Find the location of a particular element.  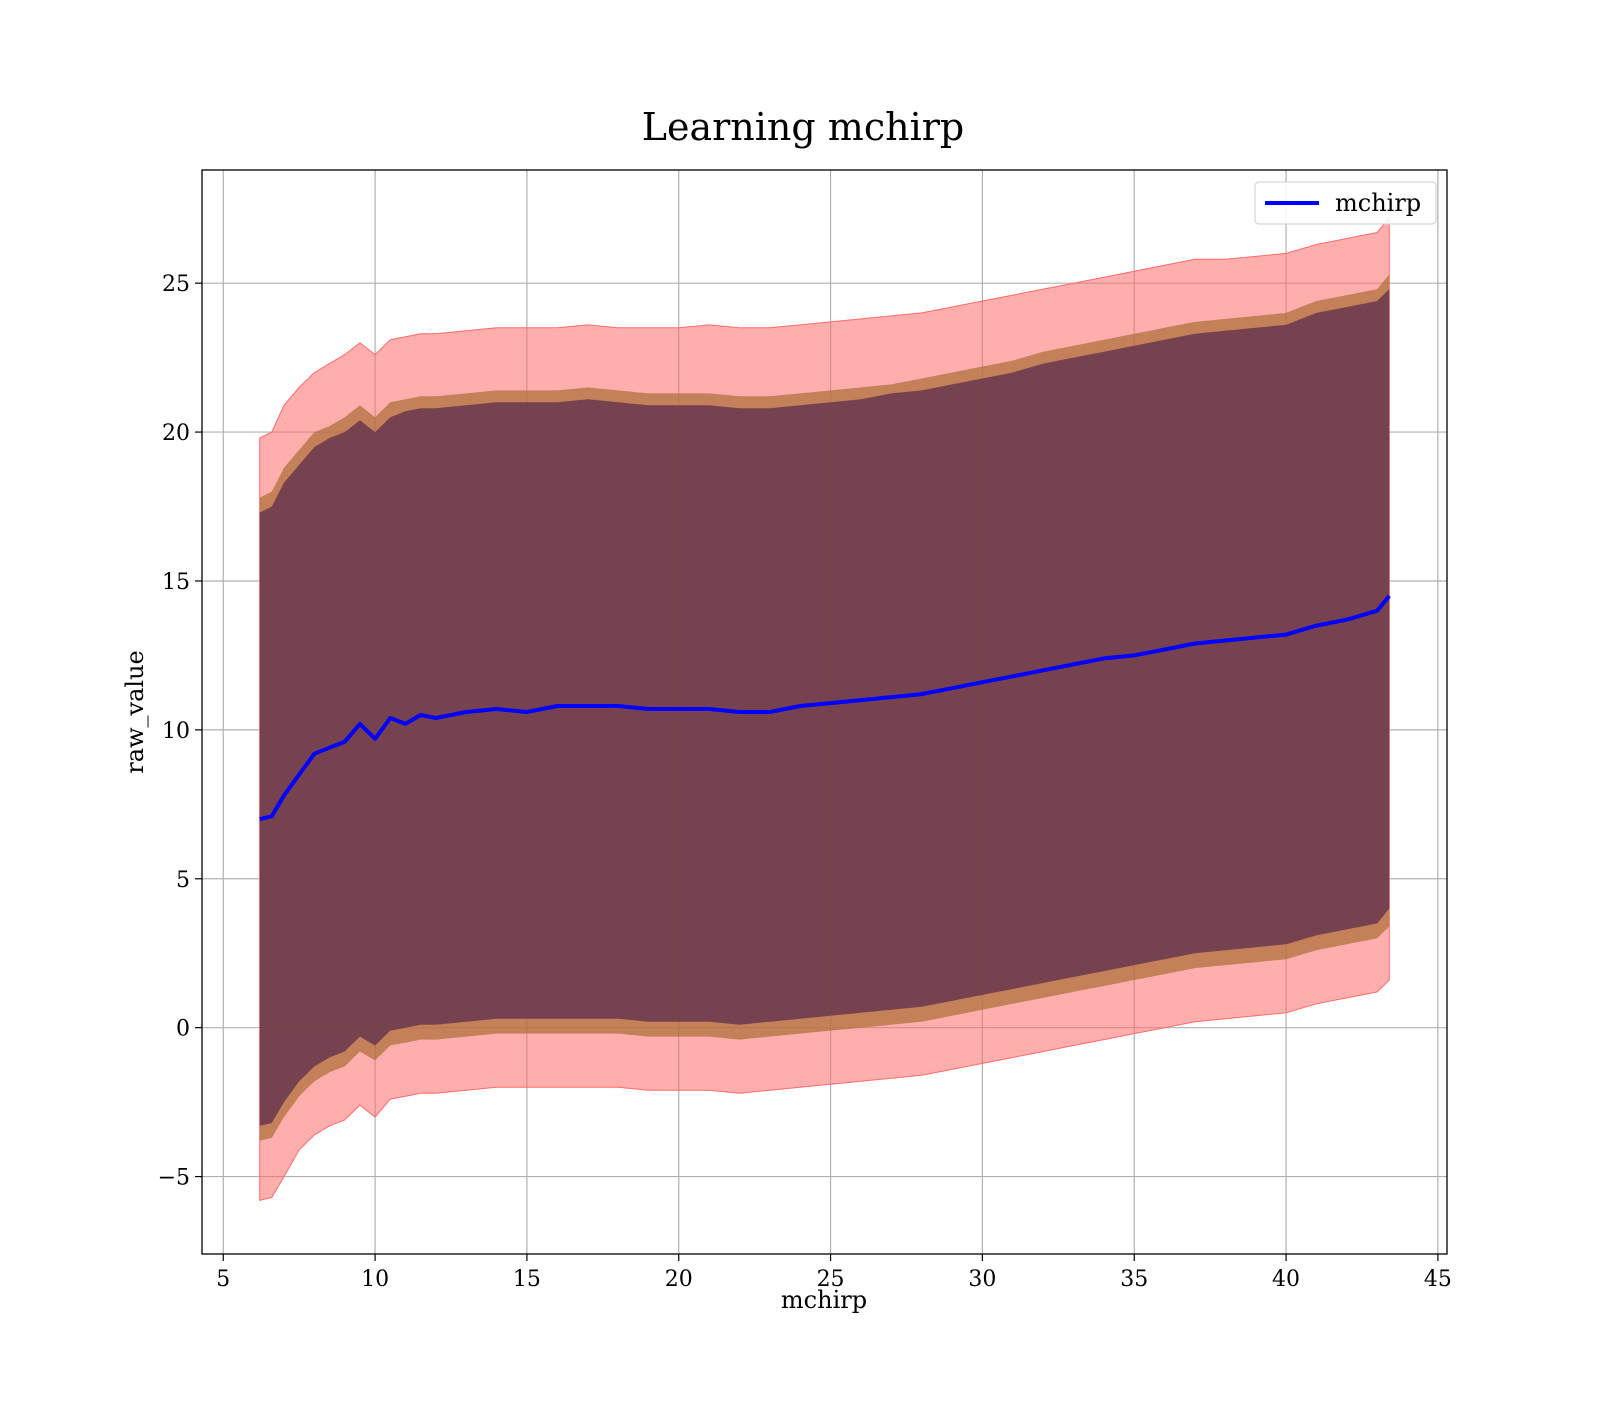

x-tick-label: 35 is located at coordinates (1134, 1279).